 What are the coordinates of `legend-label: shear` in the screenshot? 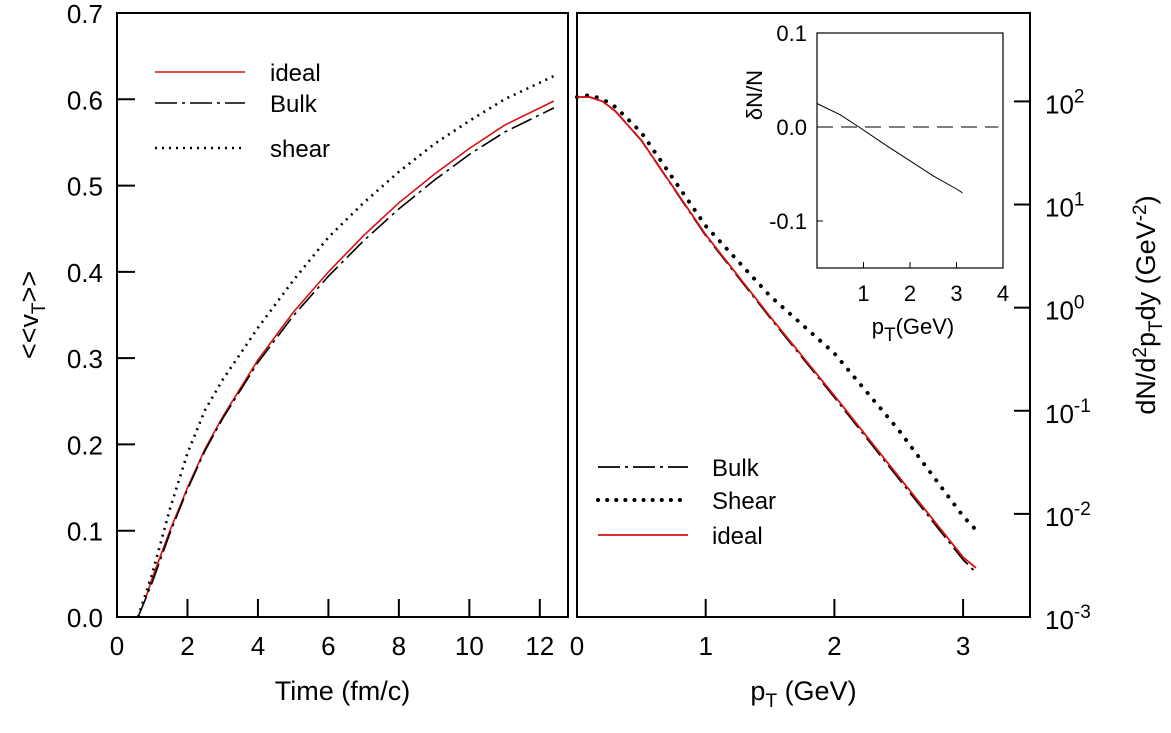 It's located at (300, 149).